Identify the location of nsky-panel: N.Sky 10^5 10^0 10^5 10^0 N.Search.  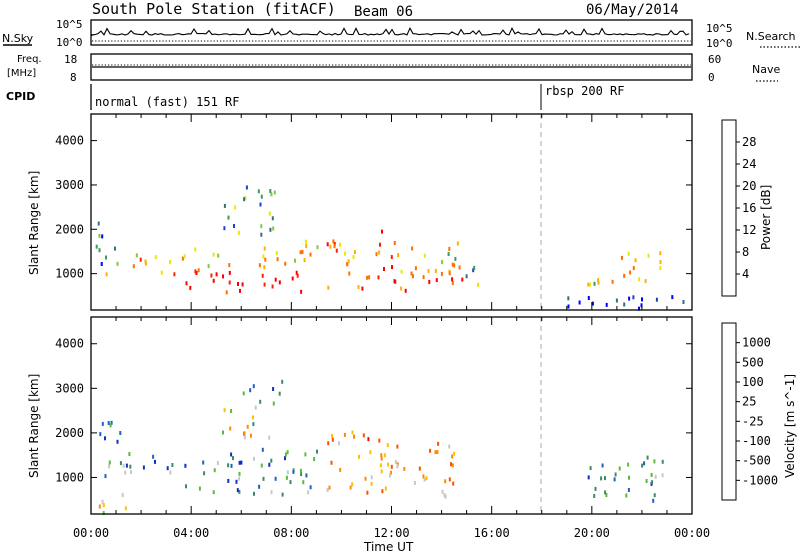
(401, 34).